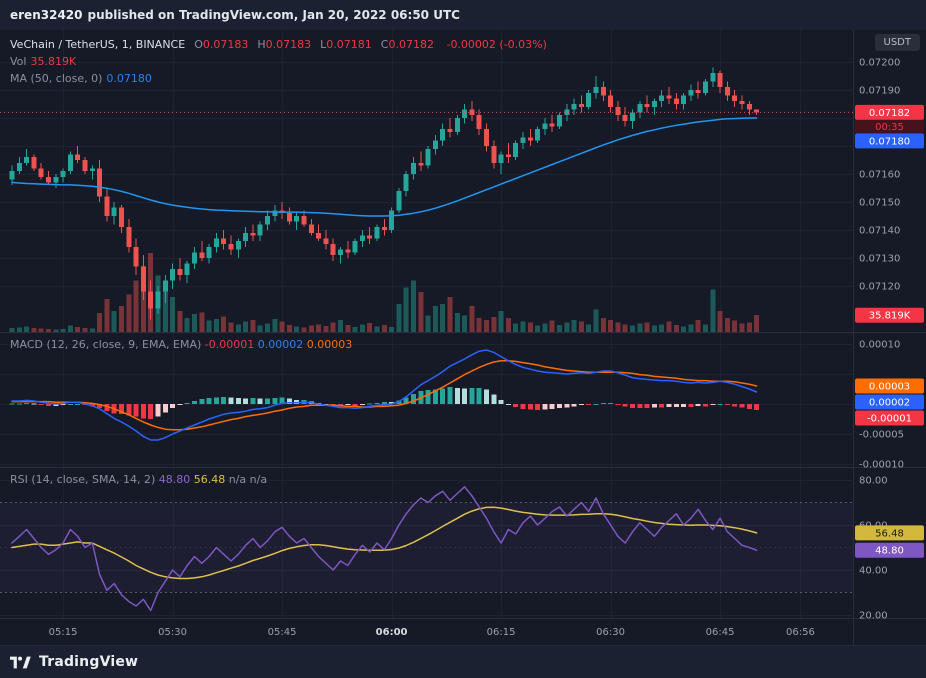 The width and height of the screenshot is (926, 678). Describe the element at coordinates (879, 175) in the screenshot. I see `svg-text: 0.07160` at that location.